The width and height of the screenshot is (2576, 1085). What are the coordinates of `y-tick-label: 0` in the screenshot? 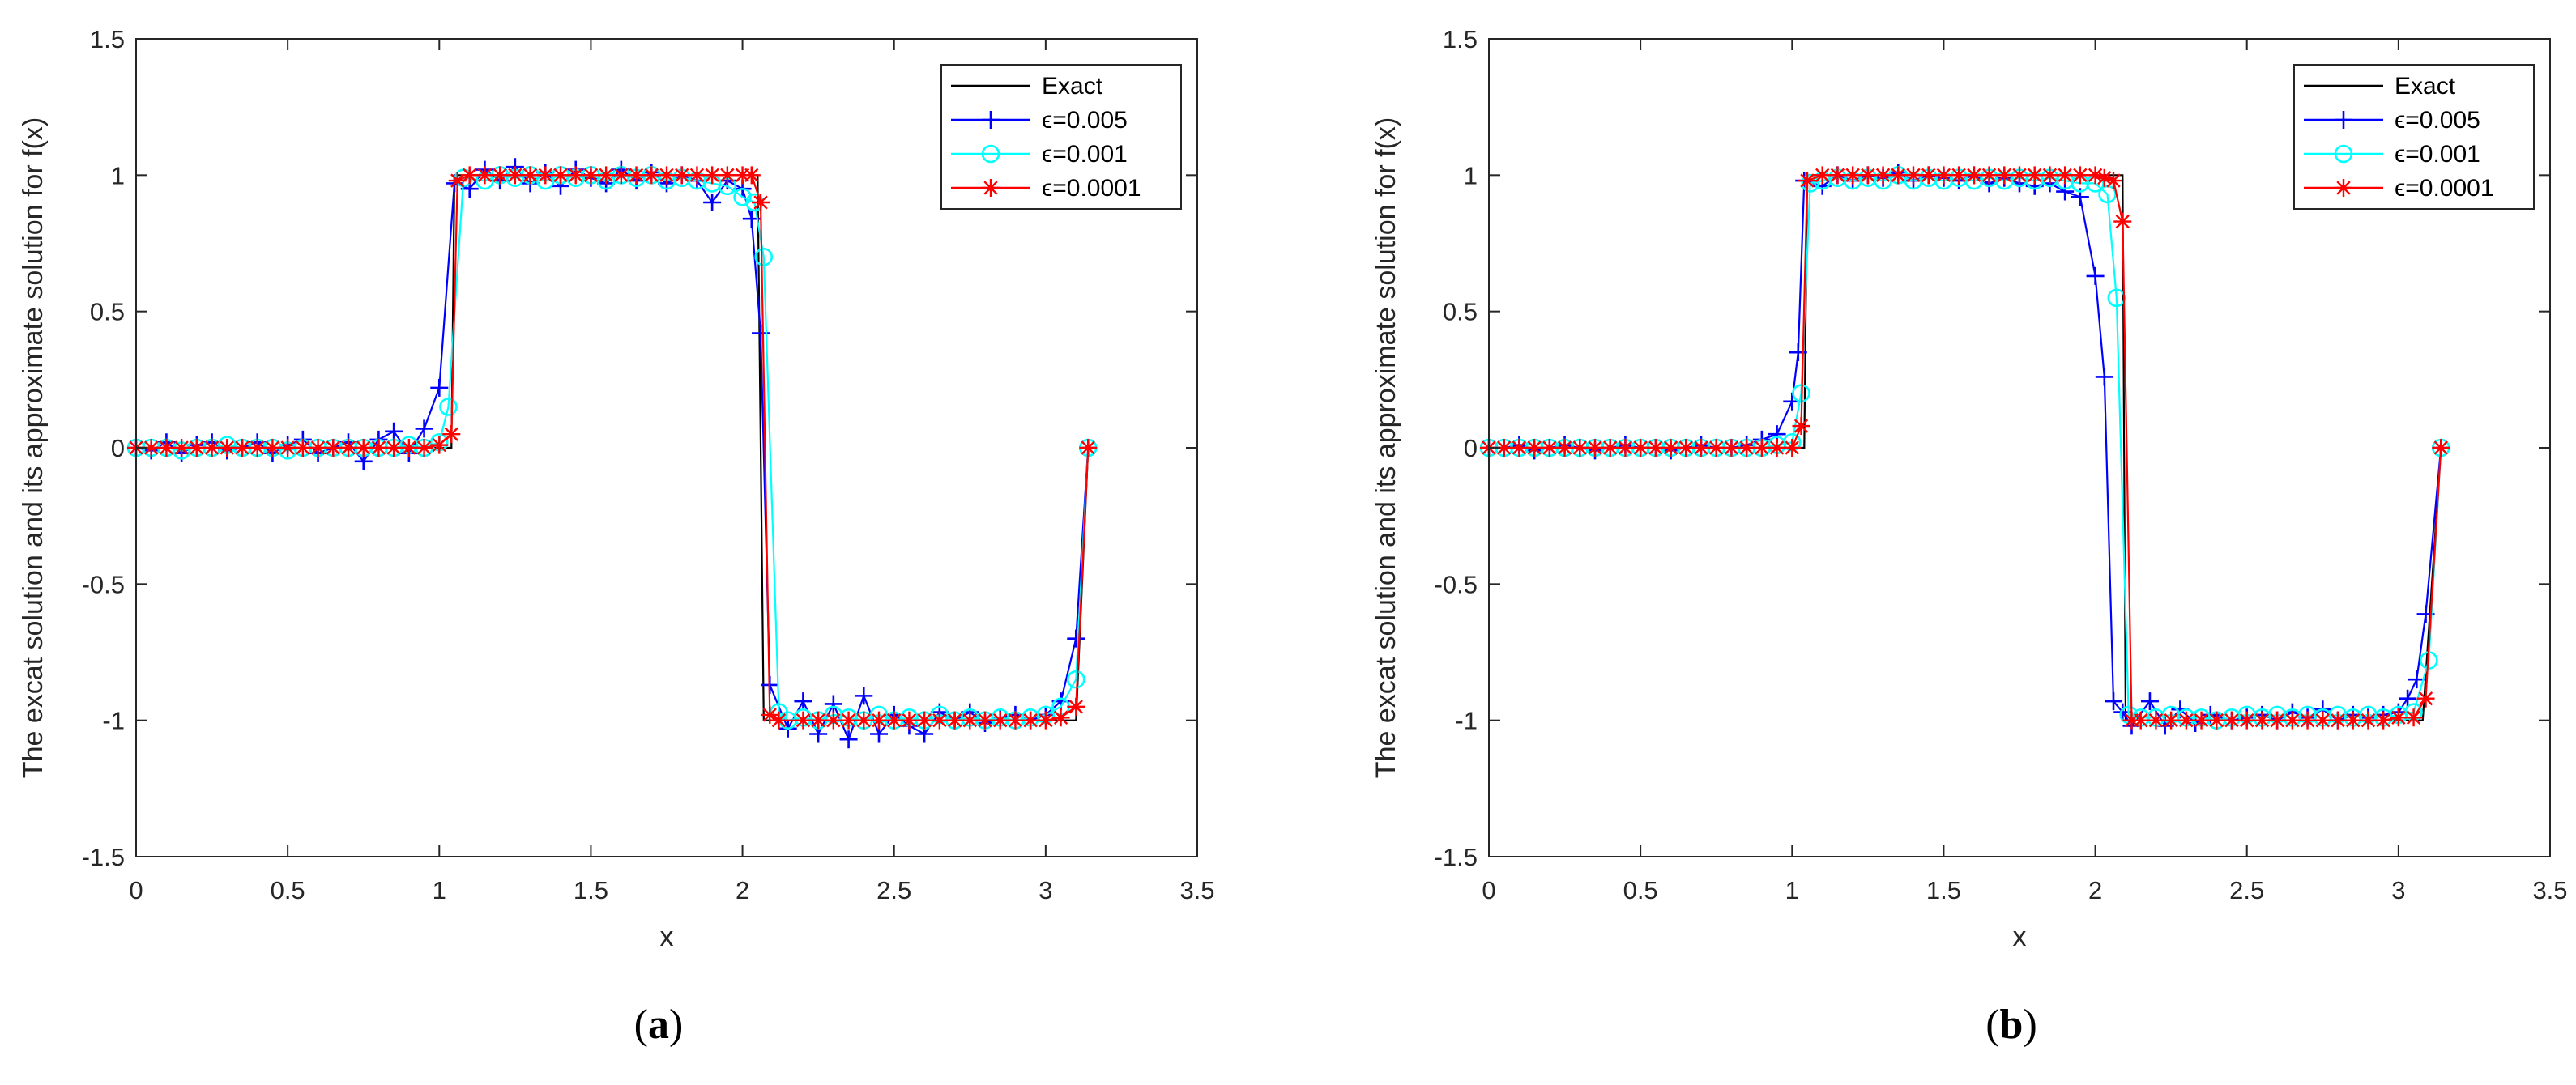 It's located at (1471, 448).